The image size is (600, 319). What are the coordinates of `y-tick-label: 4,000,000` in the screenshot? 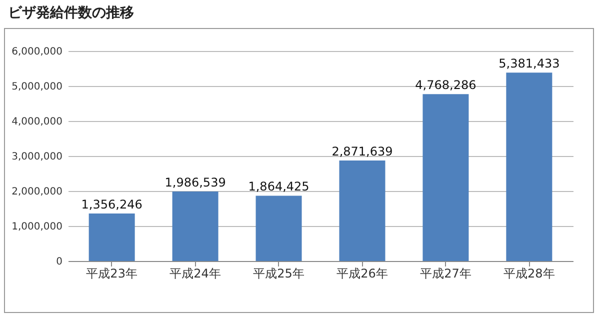 It's located at (37, 122).